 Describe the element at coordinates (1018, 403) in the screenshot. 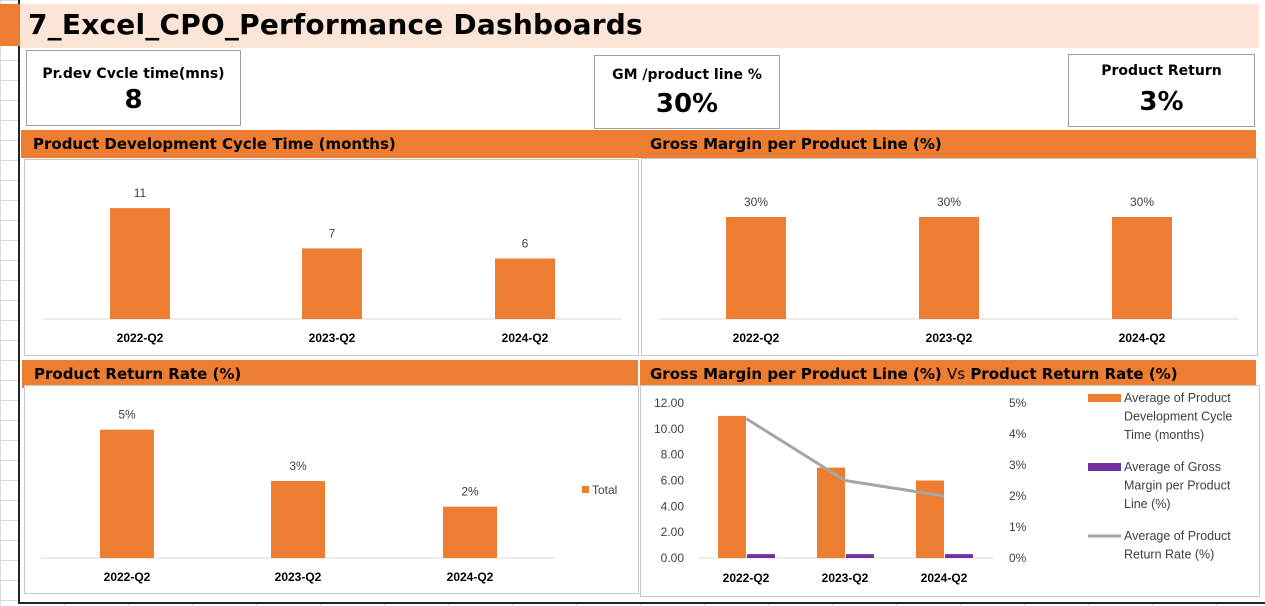

I see `chart4-y2-tick-label: 5%` at that location.